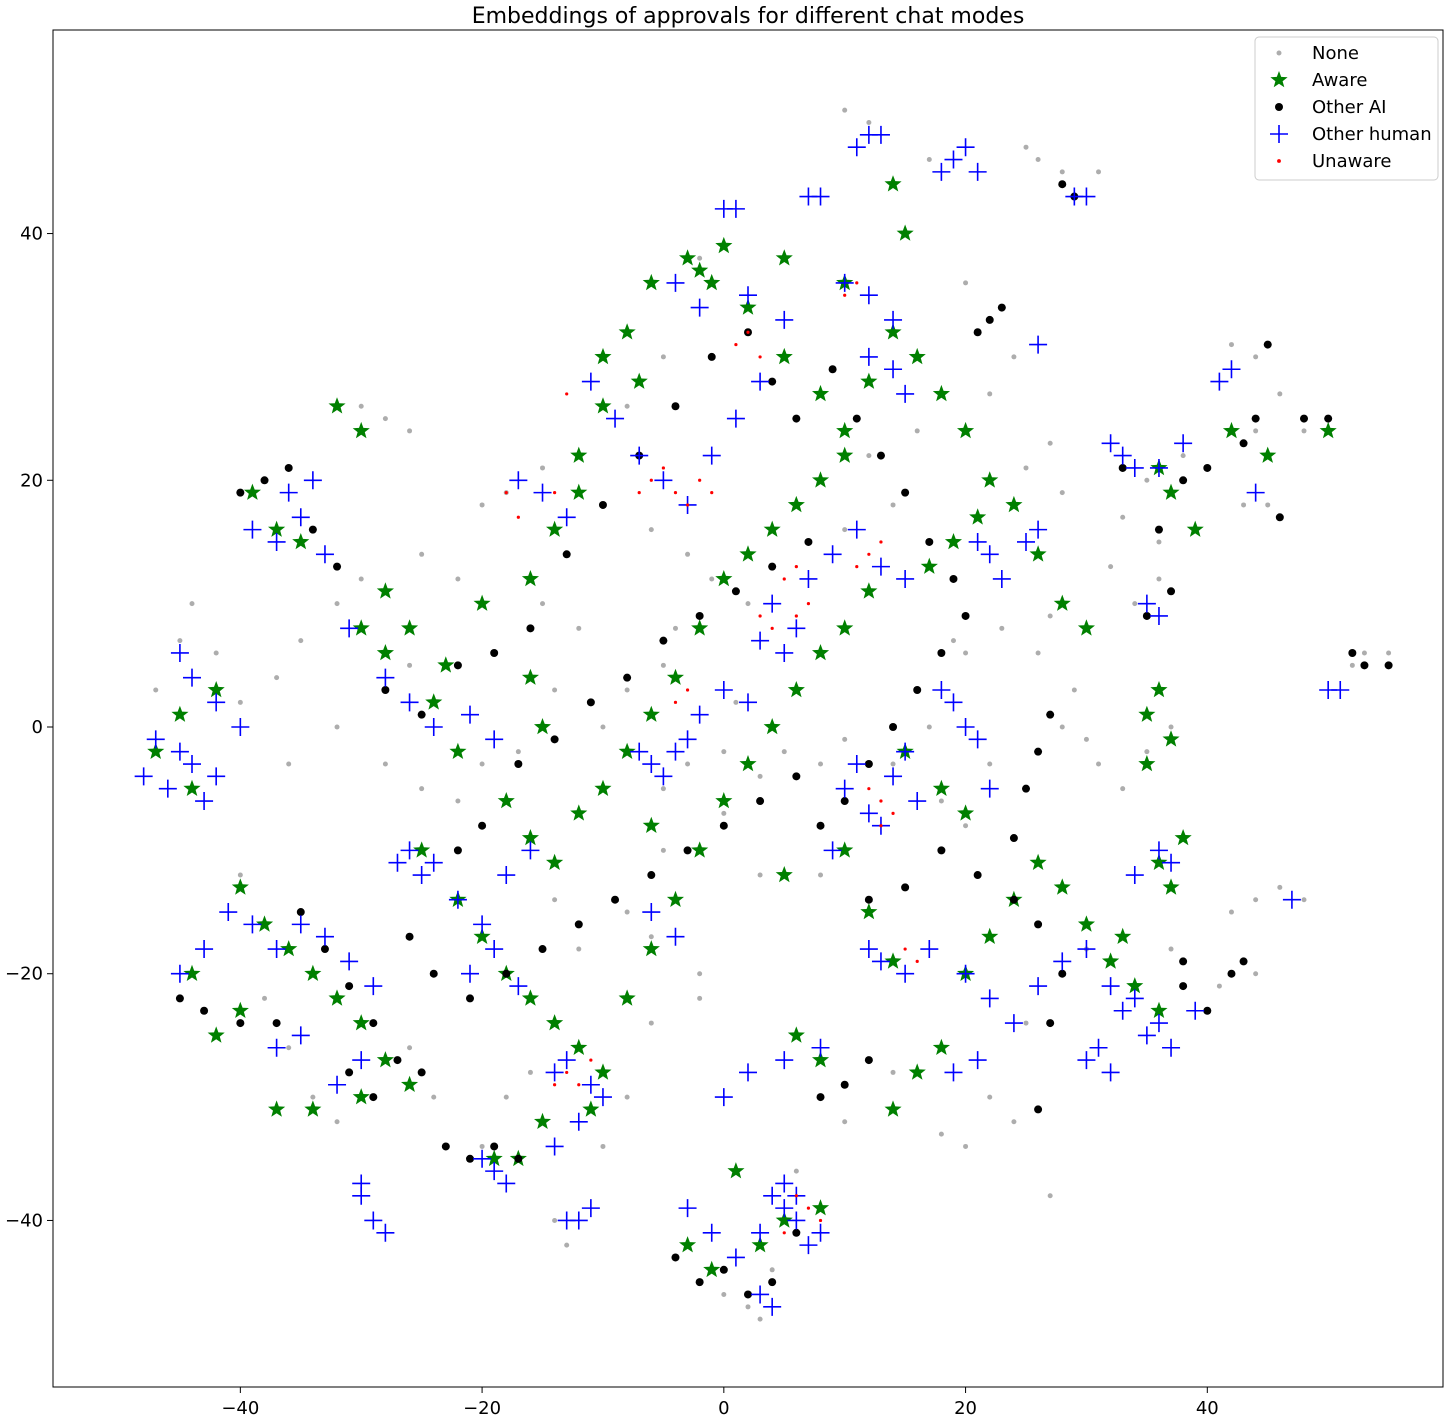 The width and height of the screenshot is (1454, 1420). I want to click on y-tick-label: −20, so click(24, 974).